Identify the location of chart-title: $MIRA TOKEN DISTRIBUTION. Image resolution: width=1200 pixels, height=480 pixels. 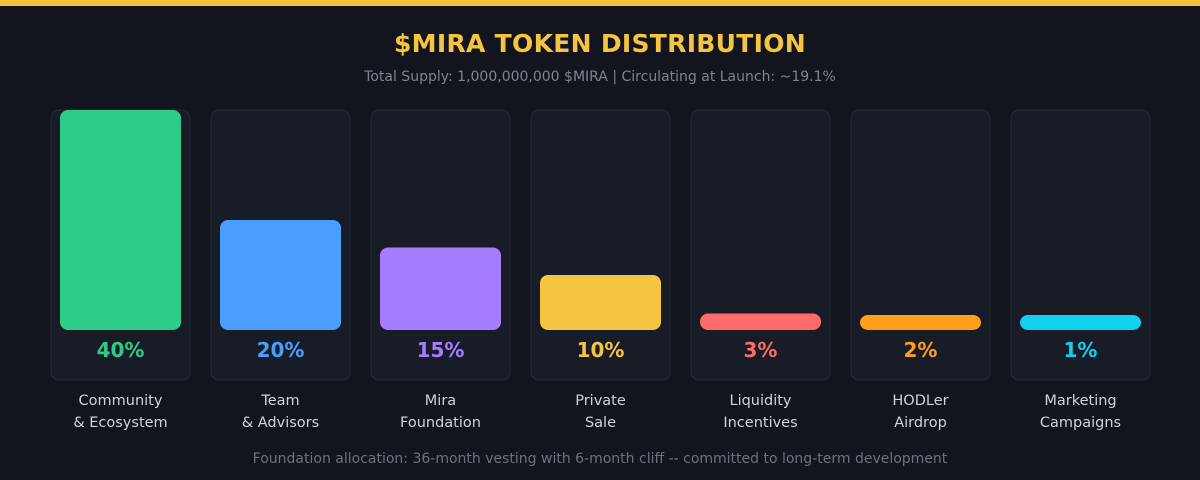
(599, 43).